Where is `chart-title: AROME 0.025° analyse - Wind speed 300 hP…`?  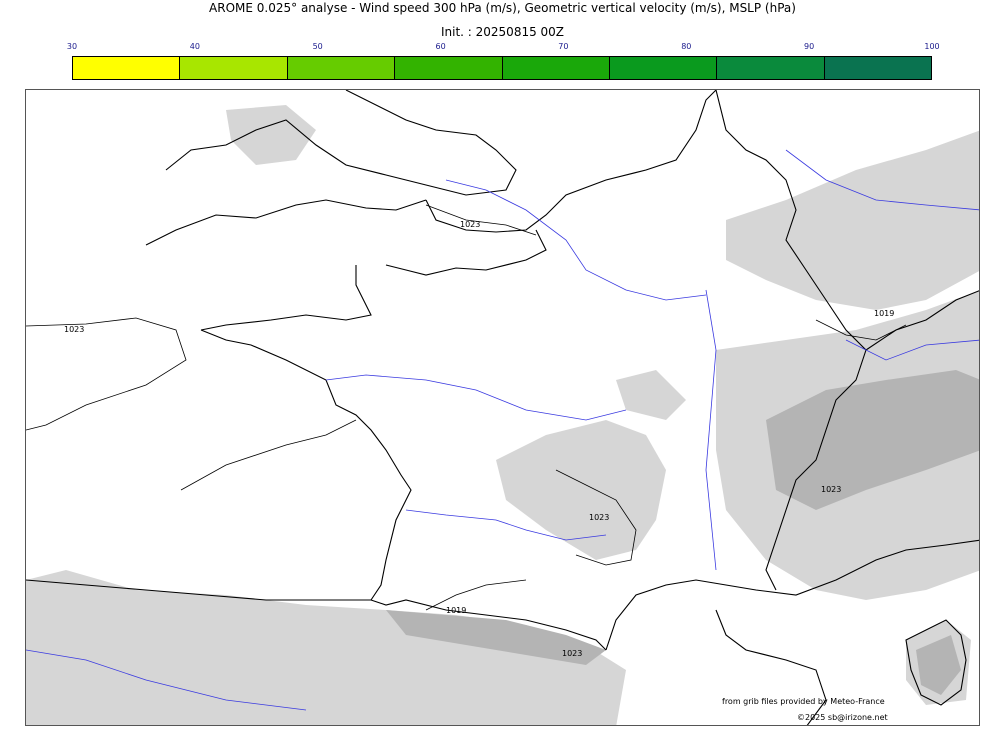
chart-title: AROME 0.025° analyse - Wind speed 300 hP… is located at coordinates (502, 8).